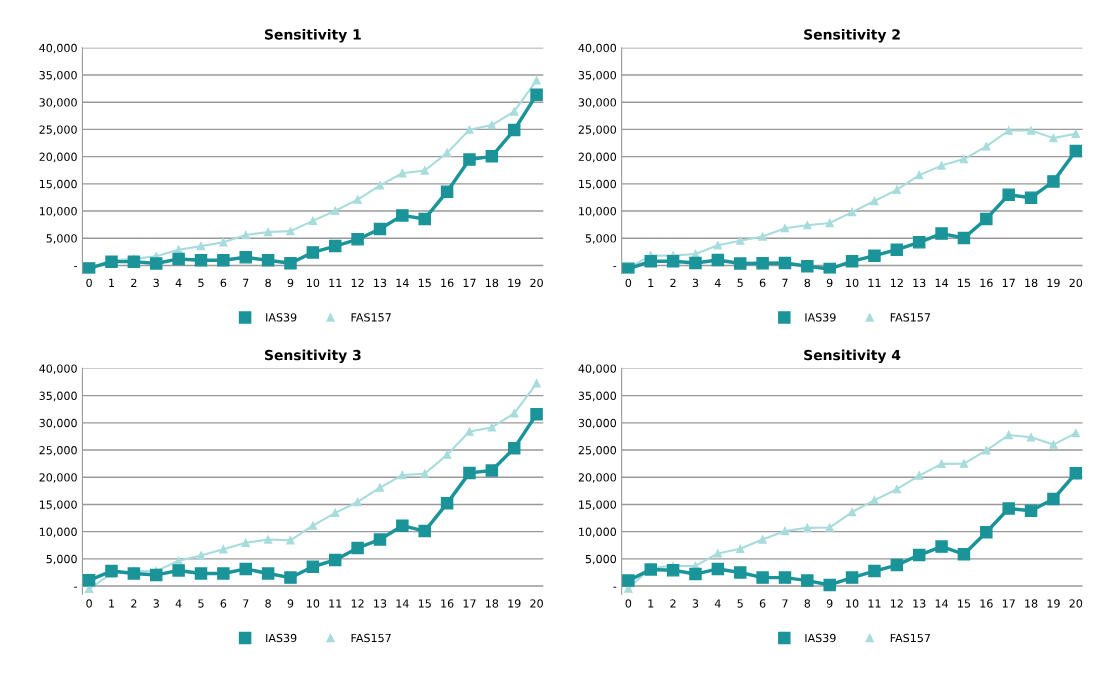  Describe the element at coordinates (58, 184) in the screenshot. I see `y-tick-label: 15,000` at that location.